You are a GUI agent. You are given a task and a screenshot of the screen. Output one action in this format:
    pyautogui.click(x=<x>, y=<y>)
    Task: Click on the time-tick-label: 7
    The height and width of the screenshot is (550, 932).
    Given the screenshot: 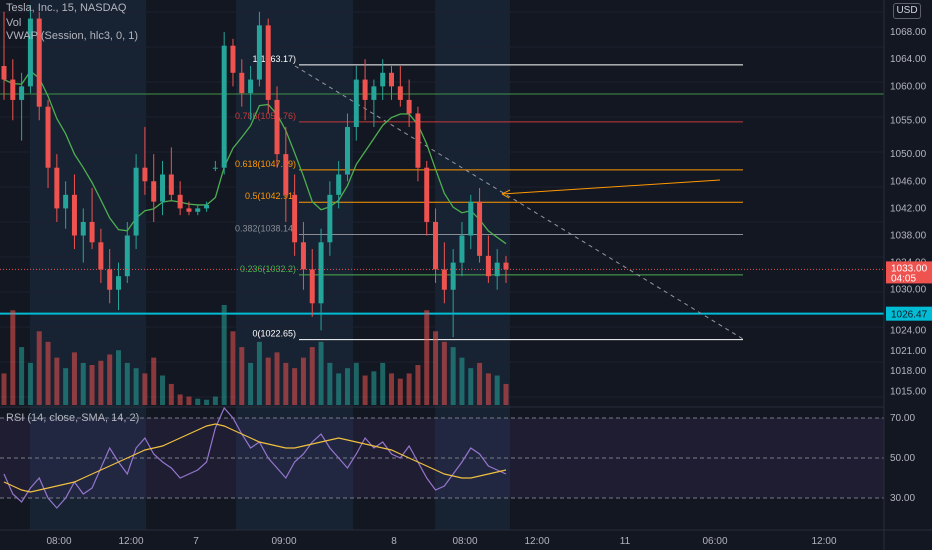 What is the action you would take?
    pyautogui.click(x=196, y=541)
    